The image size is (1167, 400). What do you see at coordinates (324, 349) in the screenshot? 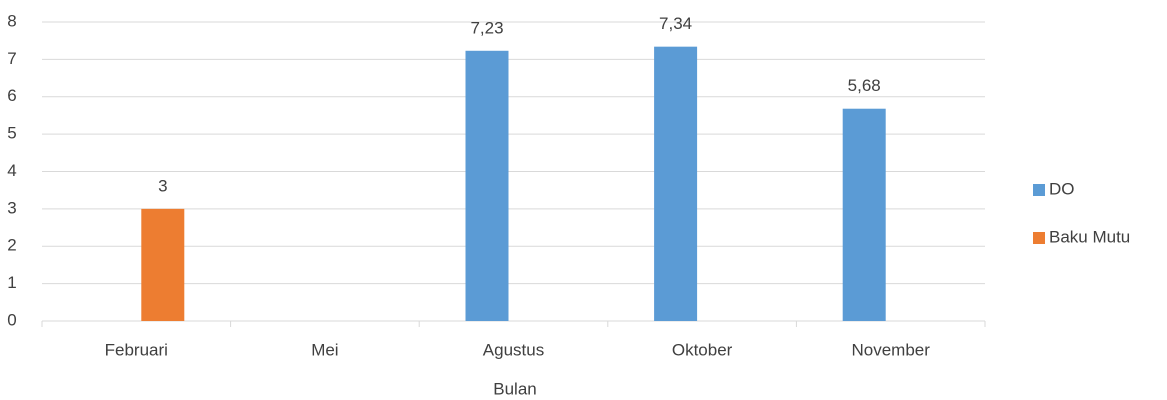
I see `x-tick-label: Mei` at bounding box center [324, 349].